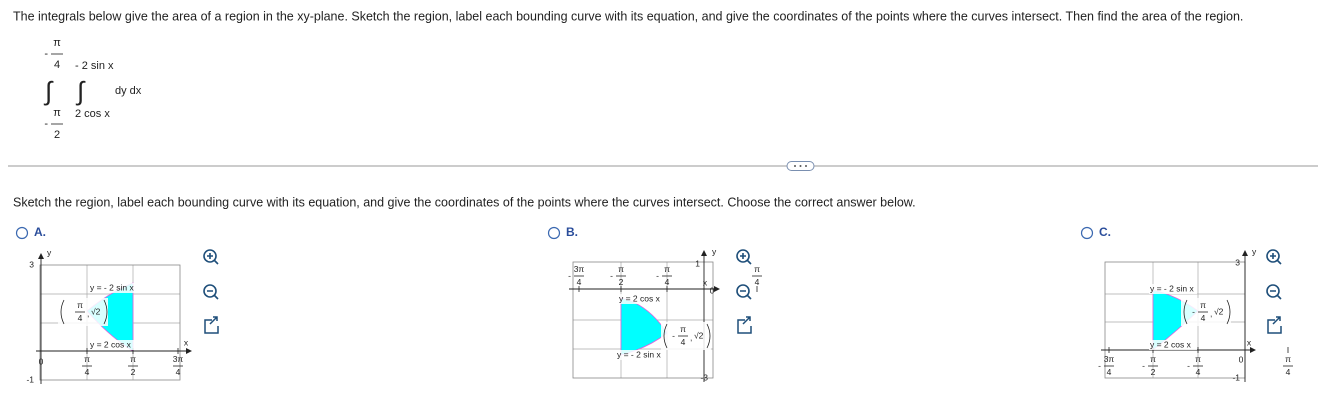 This screenshot has height=412, width=1319. Describe the element at coordinates (644, 326) in the screenshot. I see `region` at that location.